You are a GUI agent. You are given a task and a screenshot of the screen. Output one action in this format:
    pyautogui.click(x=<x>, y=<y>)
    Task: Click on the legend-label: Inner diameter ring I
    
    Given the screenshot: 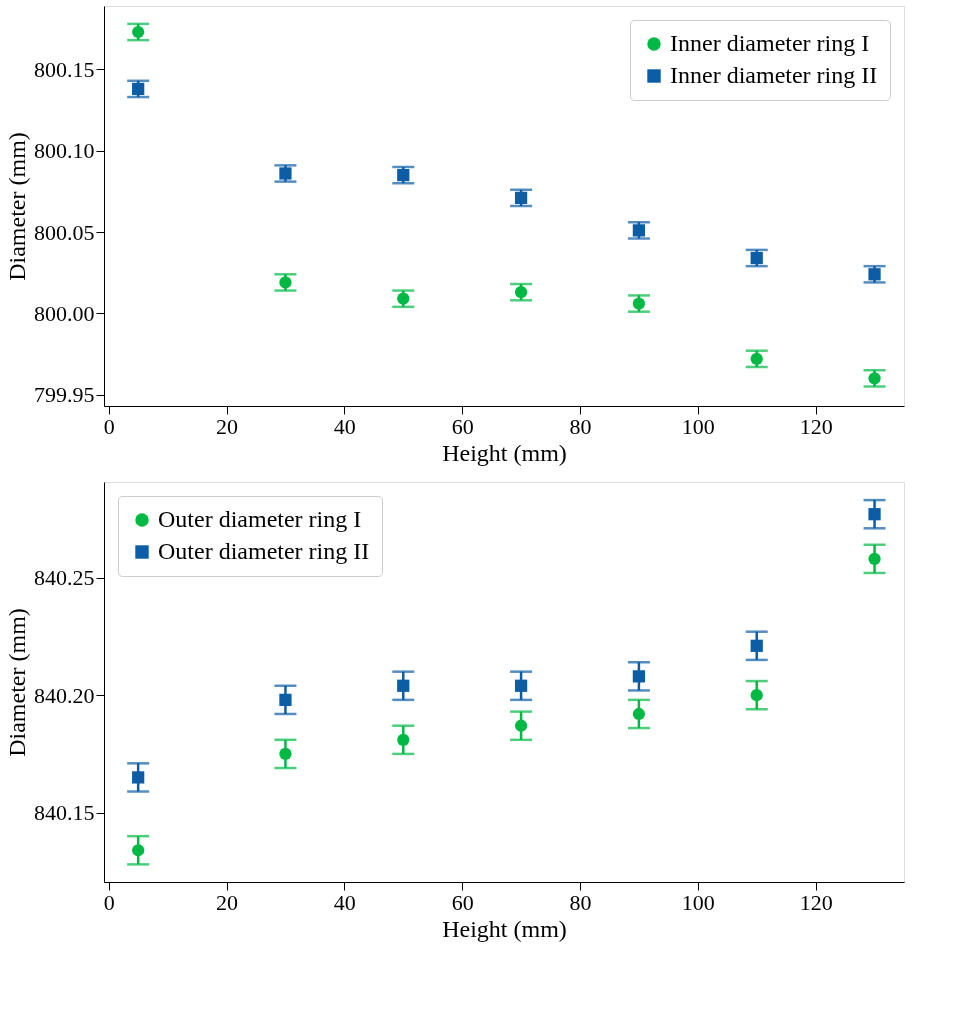 What is the action you would take?
    pyautogui.click(x=770, y=43)
    